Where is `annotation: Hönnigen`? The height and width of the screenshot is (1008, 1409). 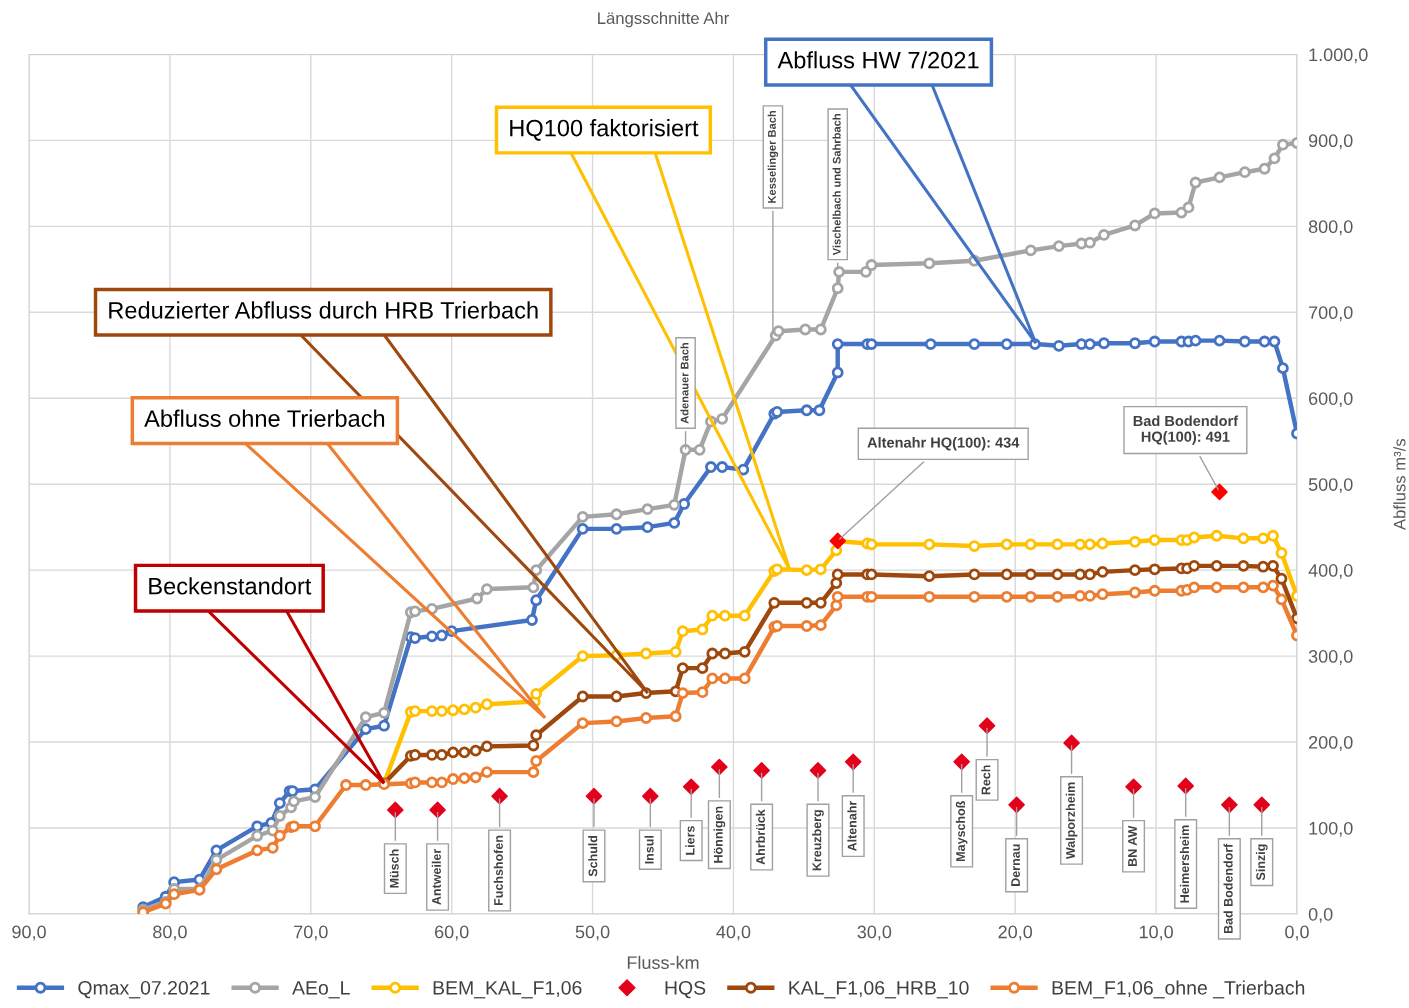 annotation: Hönnigen is located at coordinates (719, 834).